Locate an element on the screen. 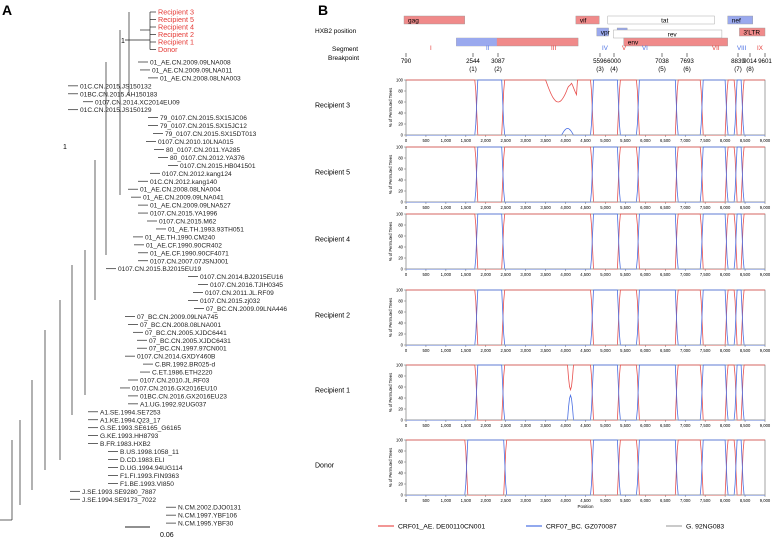 This screenshot has width=772, height=538. taxon-label: 07_BC.CN.2005.XJDC6431 is located at coordinates (190, 341).